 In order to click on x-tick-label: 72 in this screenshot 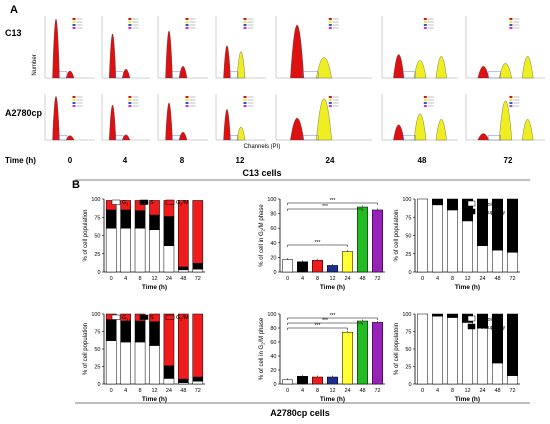, I will do `click(512, 391)`.